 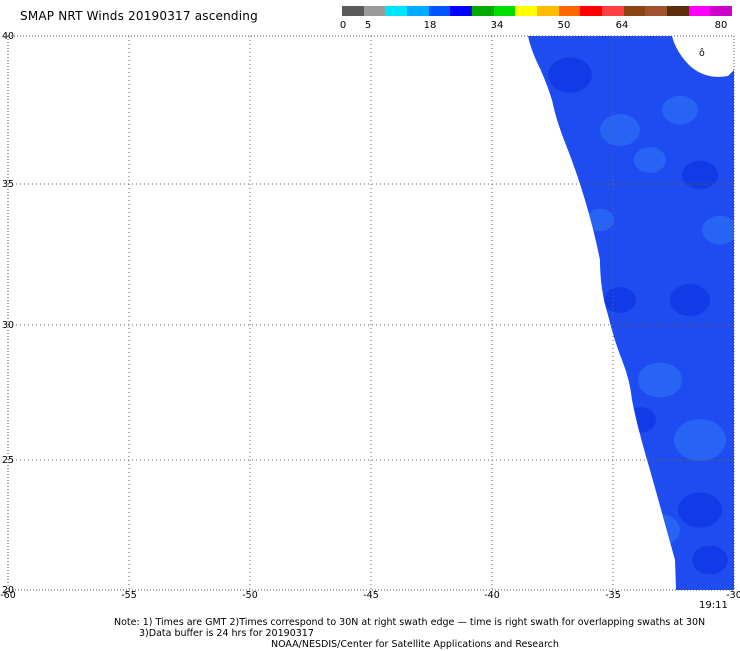 I want to click on colorbar-labels: 0 5 18 34 50 64 80, so click(x=370, y=26).